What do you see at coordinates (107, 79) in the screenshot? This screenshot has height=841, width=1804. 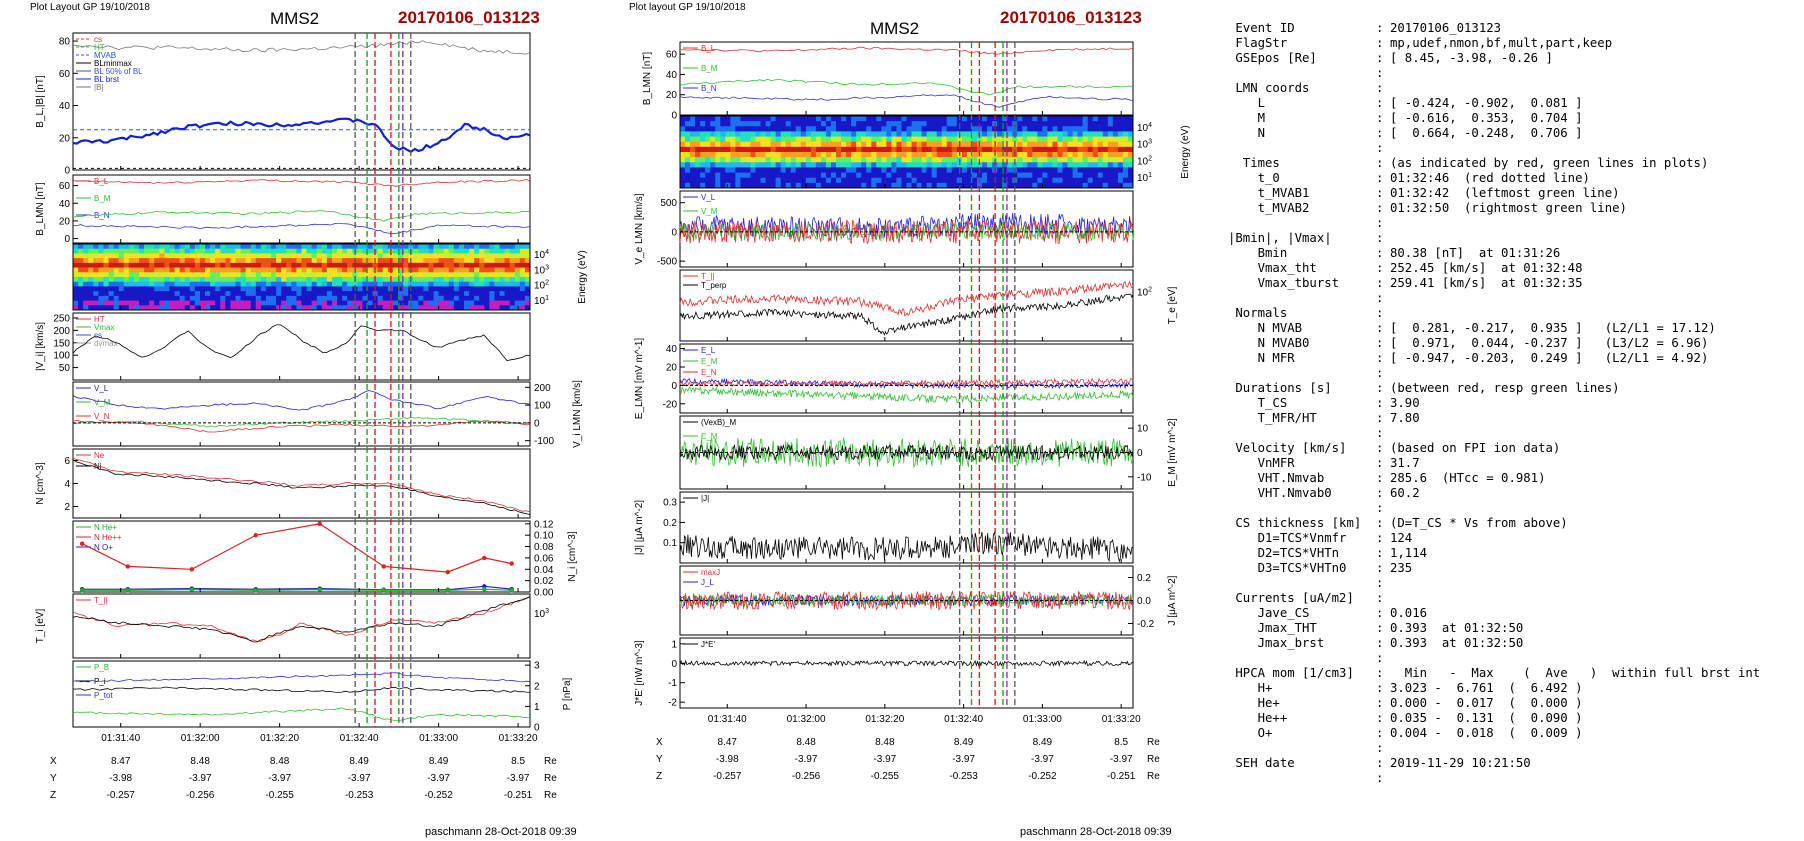 I see `legend-label: BL brst` at bounding box center [107, 79].